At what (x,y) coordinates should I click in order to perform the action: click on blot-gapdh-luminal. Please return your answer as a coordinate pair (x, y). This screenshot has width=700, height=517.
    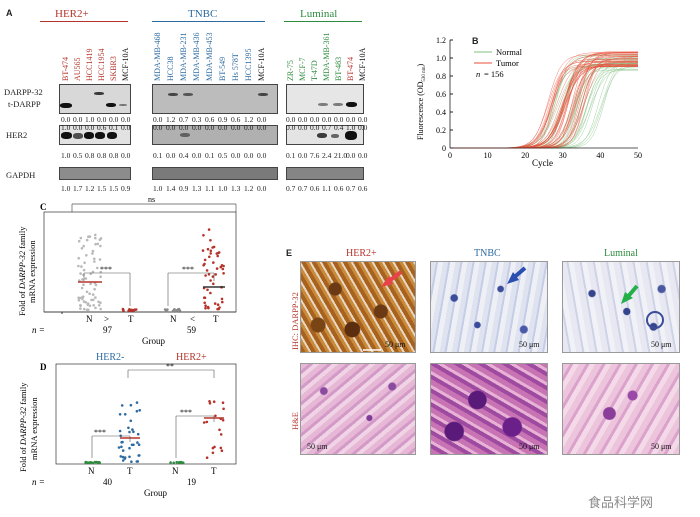
    Looking at the image, I should click on (325, 173).